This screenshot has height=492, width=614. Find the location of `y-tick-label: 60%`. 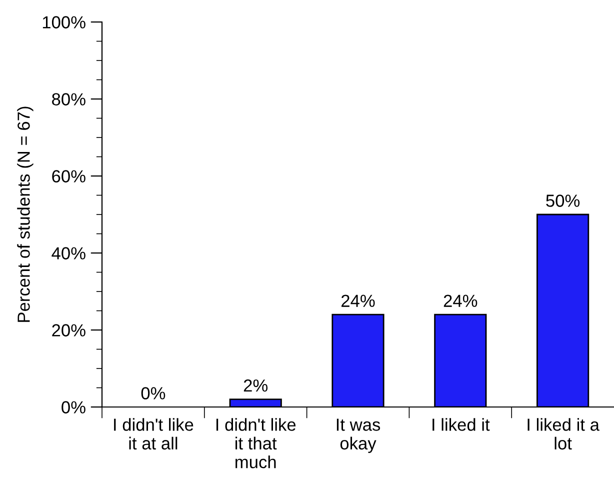

y-tick-label: 60% is located at coordinates (69, 176).